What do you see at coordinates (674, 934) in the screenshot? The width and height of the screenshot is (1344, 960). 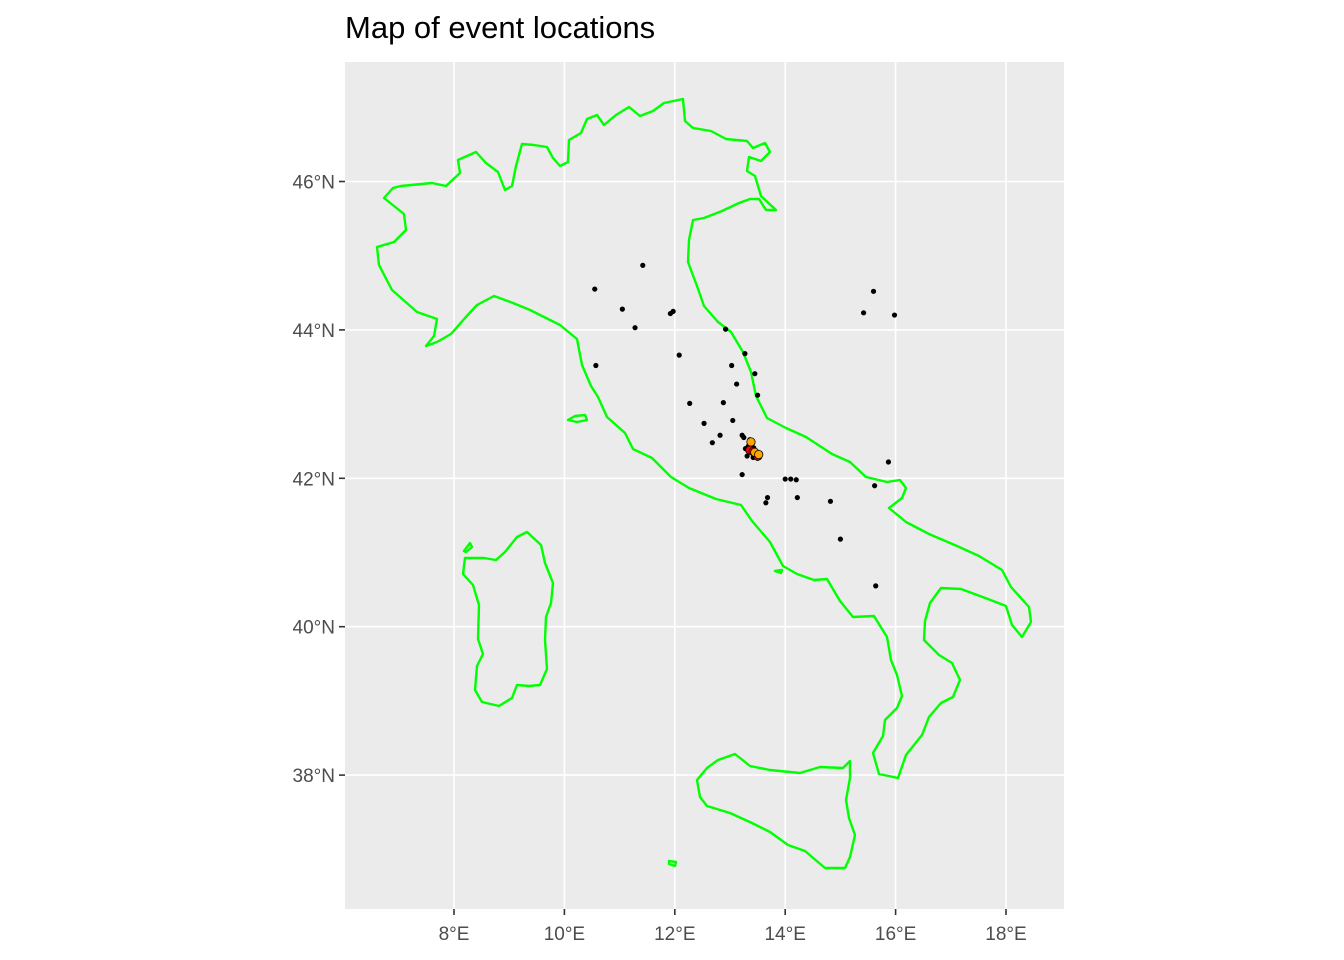 I see `x-tick-label: 12°E` at bounding box center [674, 934].